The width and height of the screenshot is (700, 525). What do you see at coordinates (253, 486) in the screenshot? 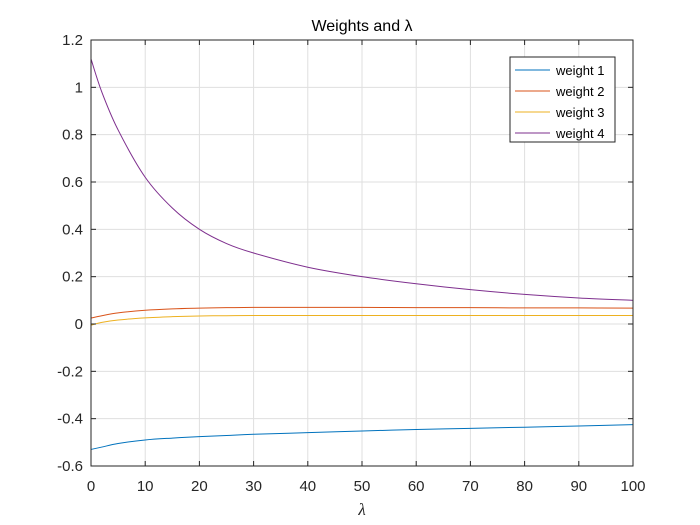
I see `x-tick-label: 30` at bounding box center [253, 486].